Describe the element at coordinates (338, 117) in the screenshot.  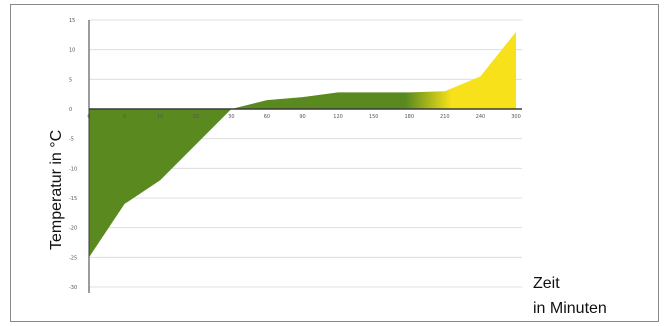
I see `x-tick-label: 120` at that location.